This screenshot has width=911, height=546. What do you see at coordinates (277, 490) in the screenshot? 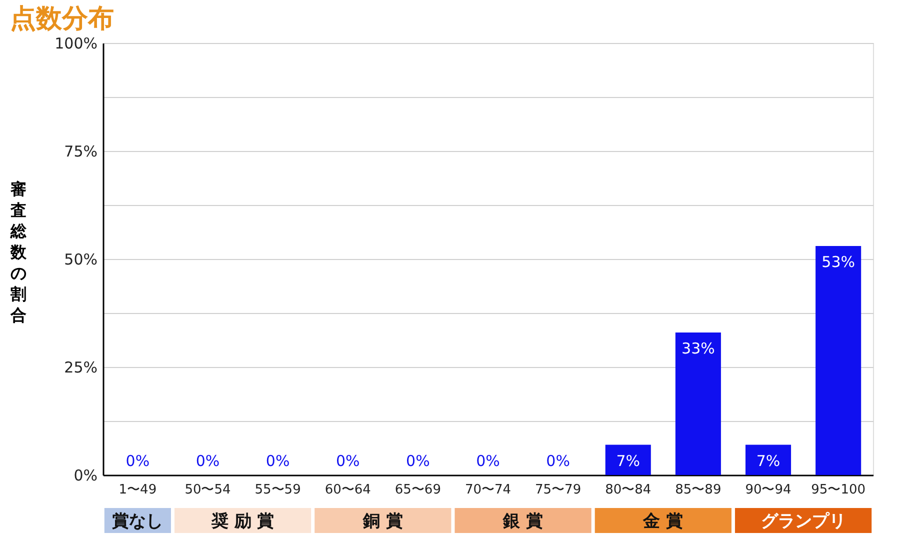
I see `x-tick-label: 55〜59` at bounding box center [277, 490].